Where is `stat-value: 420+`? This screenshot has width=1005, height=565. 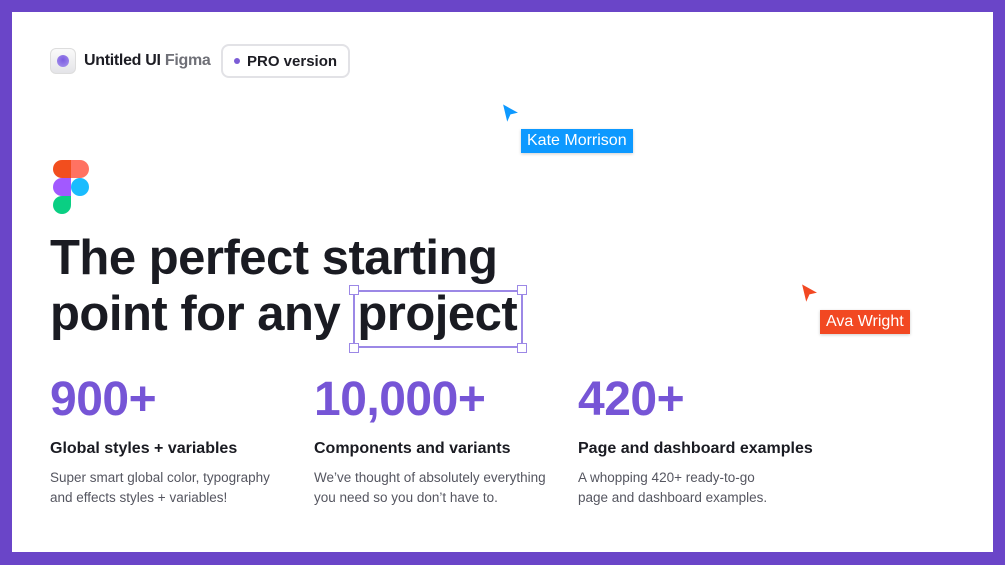
stat-value: 420+ is located at coordinates (631, 399).